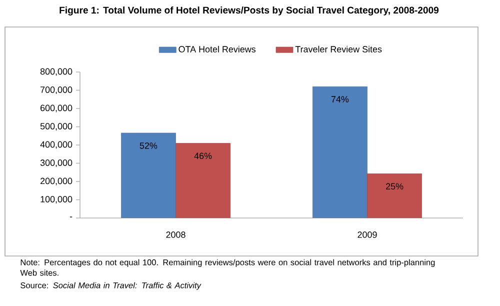 This screenshot has width=500, height=306. What do you see at coordinates (56, 90) in the screenshot?
I see `y-tick-label: 700,000` at bounding box center [56, 90].